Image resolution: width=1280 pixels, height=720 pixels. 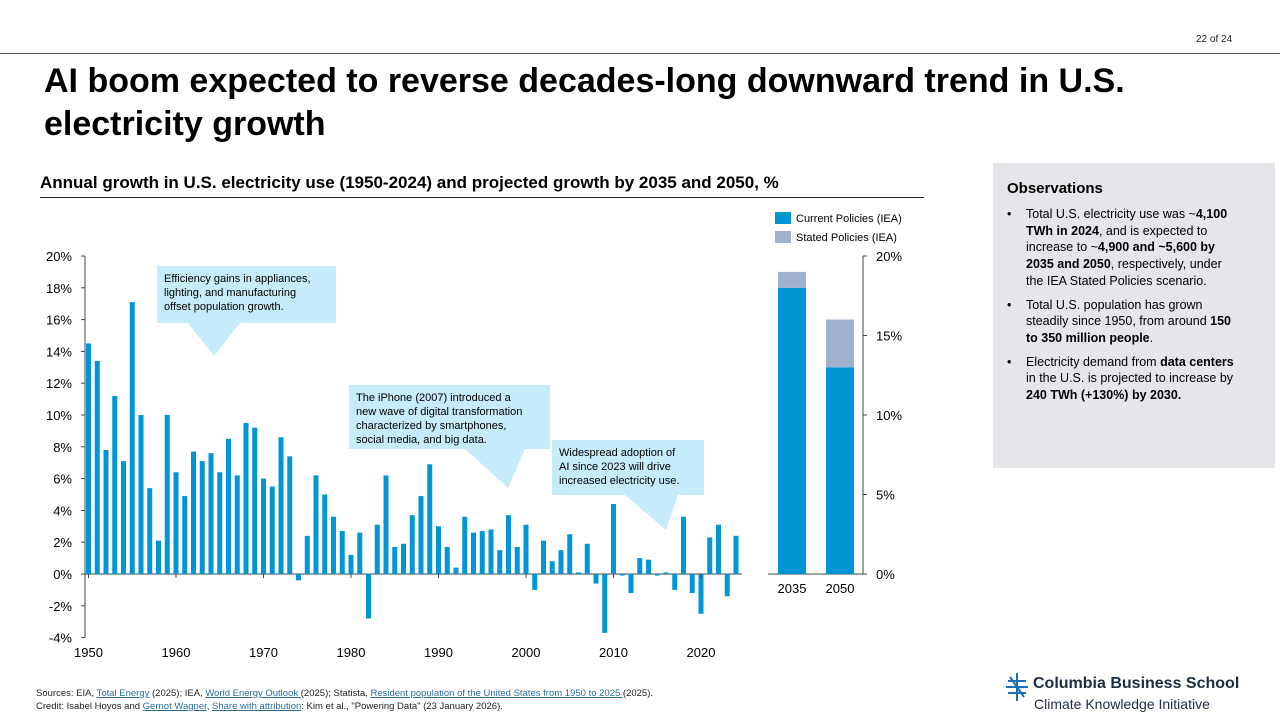 I want to click on observation-text: Electricity demand from, so click(x=1093, y=361).